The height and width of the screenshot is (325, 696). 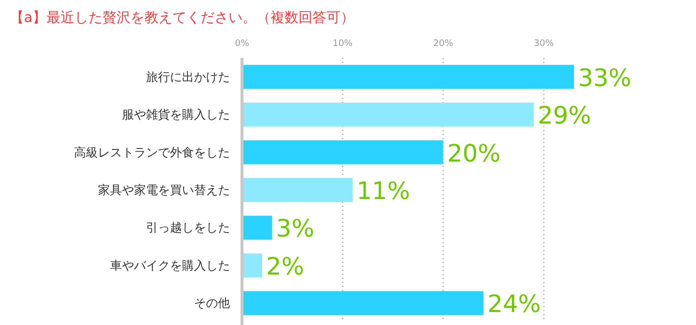 What do you see at coordinates (565, 116) in the screenshot?
I see `data-label: 29%` at bounding box center [565, 116].